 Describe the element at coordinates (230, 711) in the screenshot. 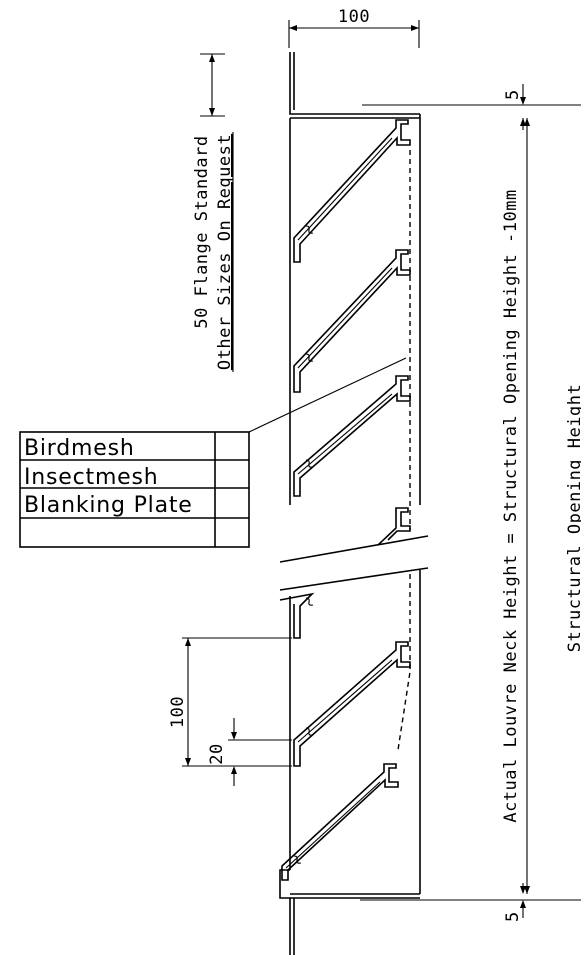

I see `pitch-dimension: 100 20` at that location.